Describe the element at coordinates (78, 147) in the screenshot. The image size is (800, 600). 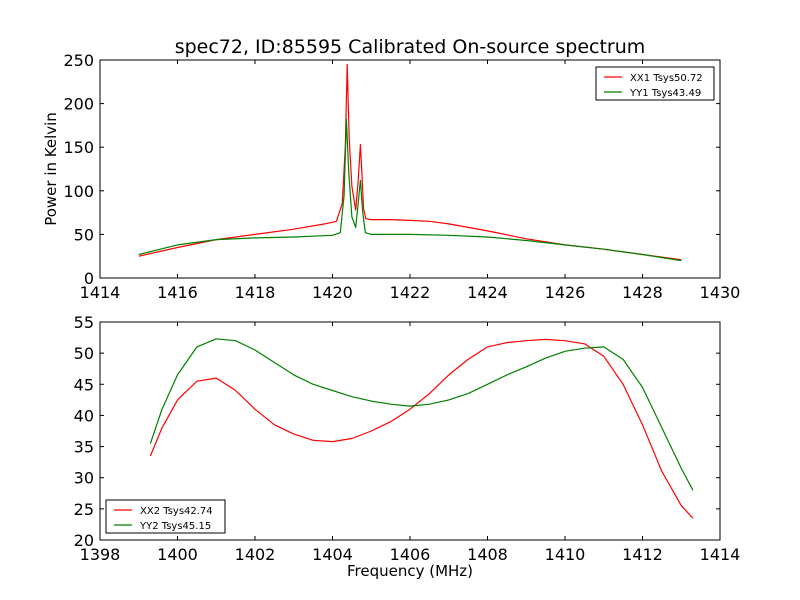
I see `top-y-tick-label: 150` at that location.